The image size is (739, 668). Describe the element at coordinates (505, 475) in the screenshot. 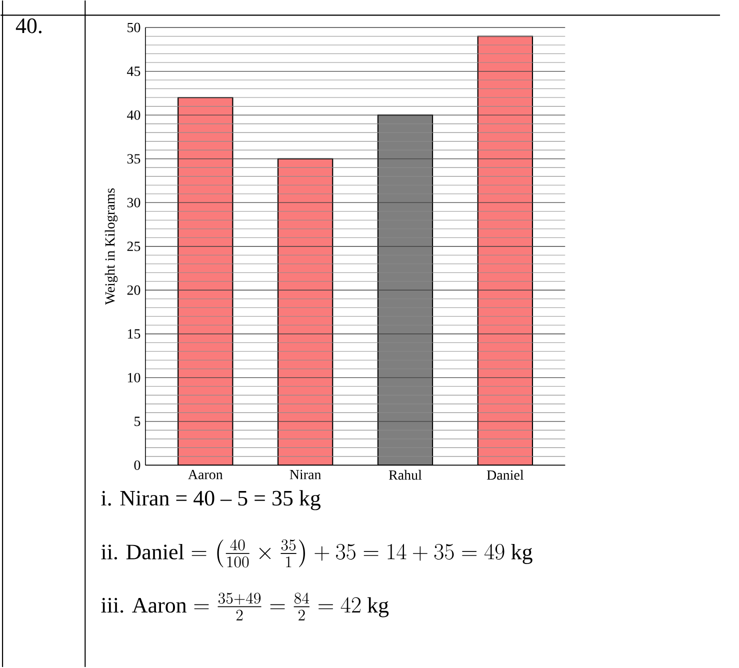

I see `x-tick-label: Daniel` at that location.